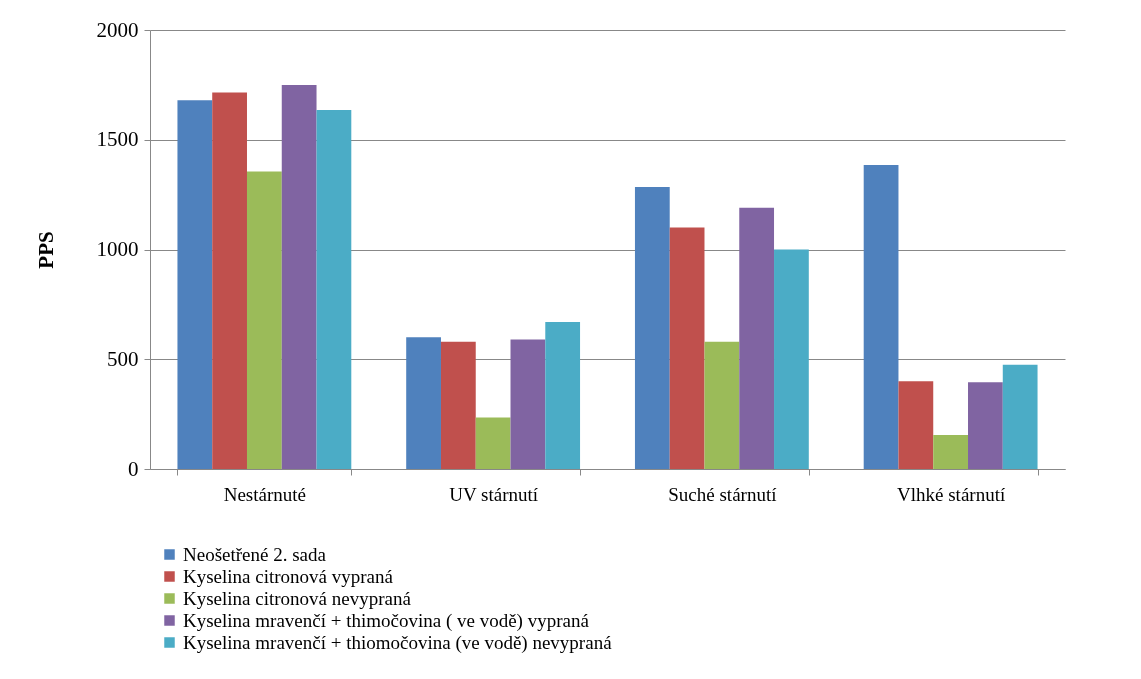 The image size is (1141, 679). What do you see at coordinates (494, 494) in the screenshot?
I see `x-tick-label: UV stárnutí` at bounding box center [494, 494].